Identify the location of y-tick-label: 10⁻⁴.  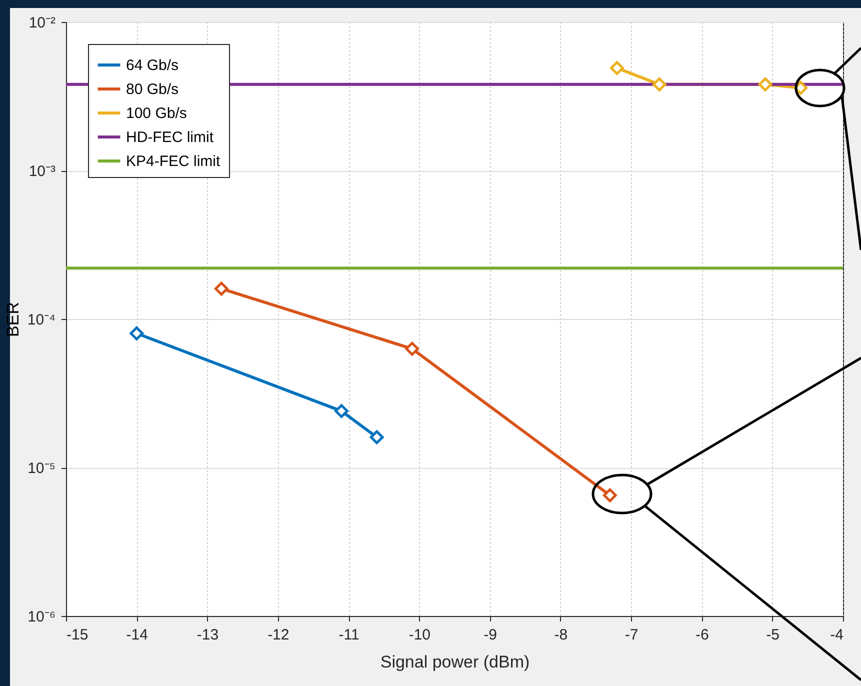
(41, 320).